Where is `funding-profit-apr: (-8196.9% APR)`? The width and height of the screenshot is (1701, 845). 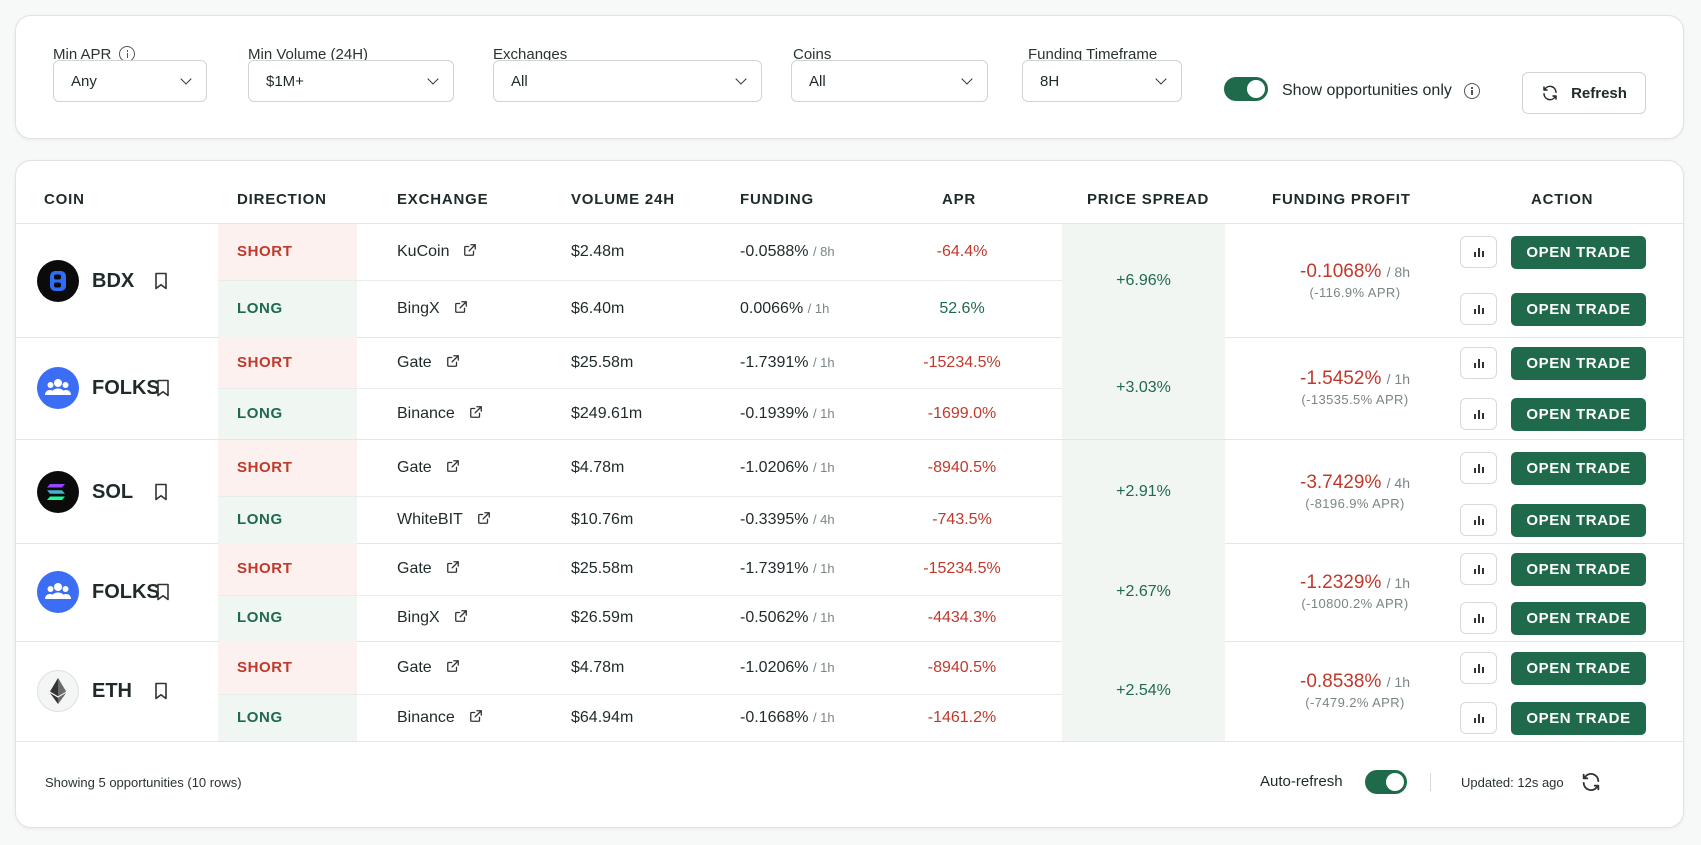
funding-profit-apr: (-8196.9% APR) is located at coordinates (1355, 503).